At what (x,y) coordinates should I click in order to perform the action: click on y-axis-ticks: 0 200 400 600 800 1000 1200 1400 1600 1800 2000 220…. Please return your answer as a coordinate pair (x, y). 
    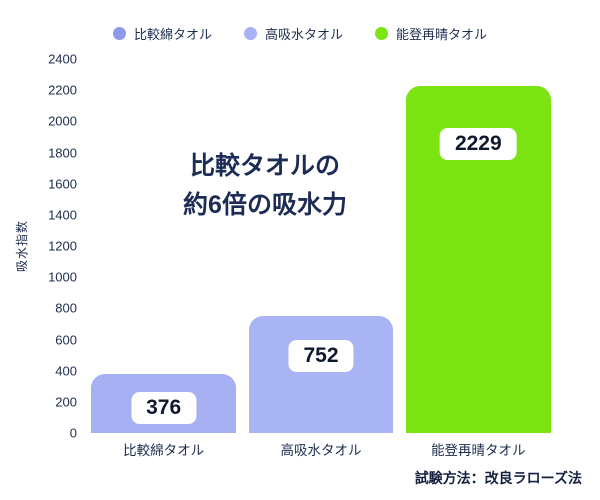
    Looking at the image, I should click on (56, 246).